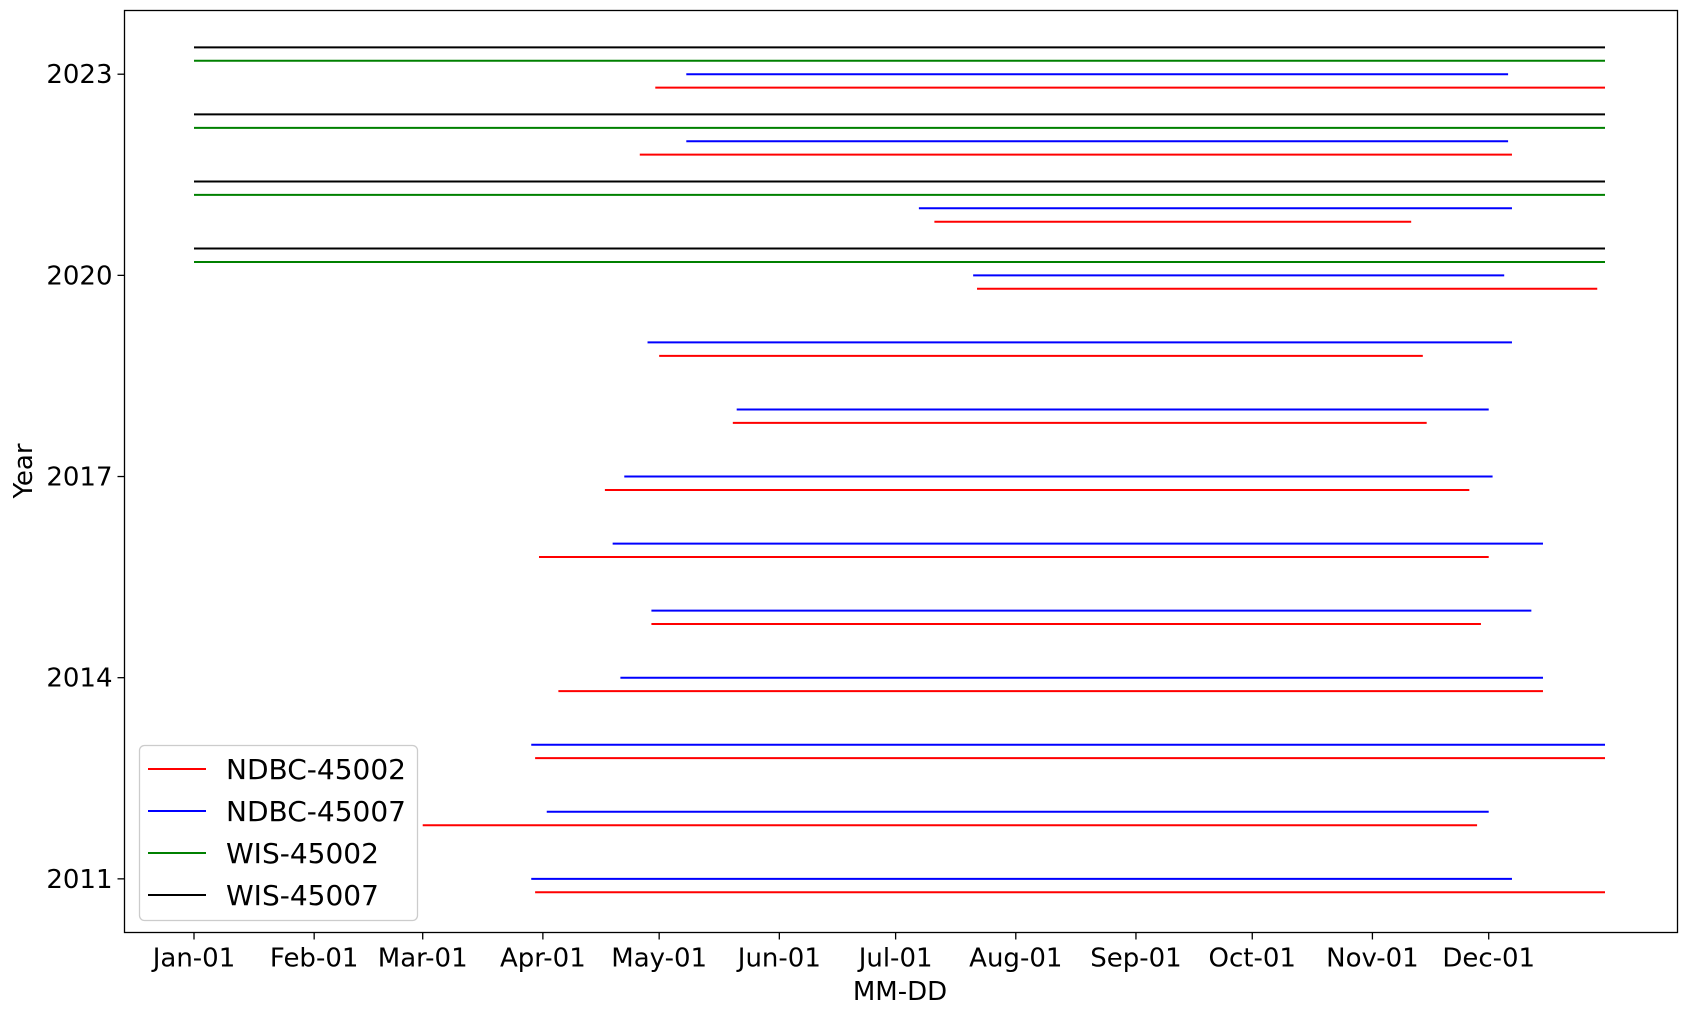 The height and width of the screenshot is (1015, 1683). I want to click on y-tick-label: 2017, so click(79, 478).